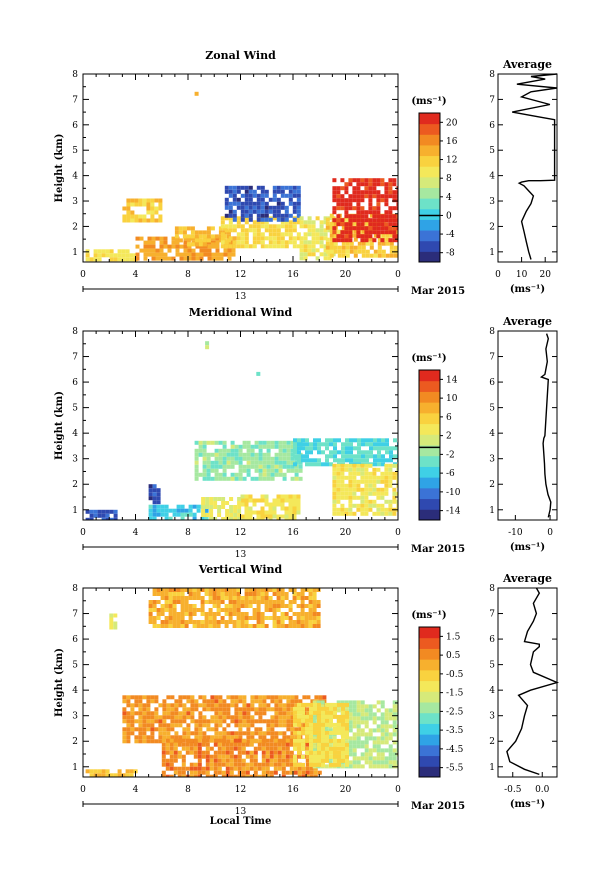 The width and height of the screenshot is (610, 873). I want to click on colorbar-tick-label: -3.5, so click(455, 731).